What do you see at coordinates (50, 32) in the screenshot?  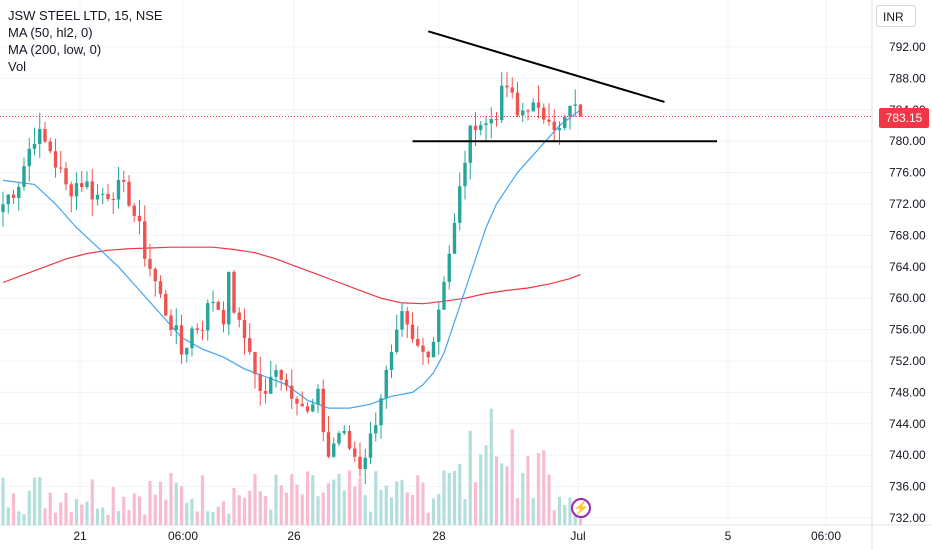 I see `ma50-legend: MA (50, hl2, 0)` at bounding box center [50, 32].